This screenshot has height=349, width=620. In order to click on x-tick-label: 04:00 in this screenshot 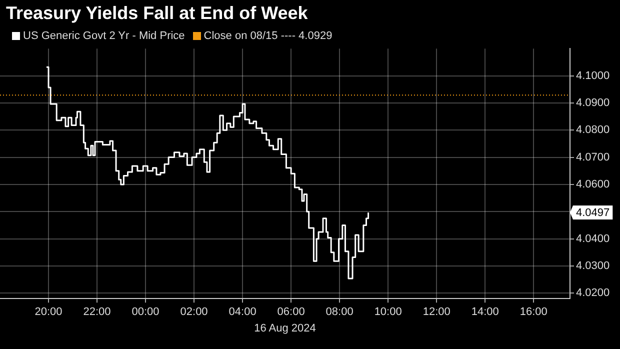, I will do `click(242, 312)`.